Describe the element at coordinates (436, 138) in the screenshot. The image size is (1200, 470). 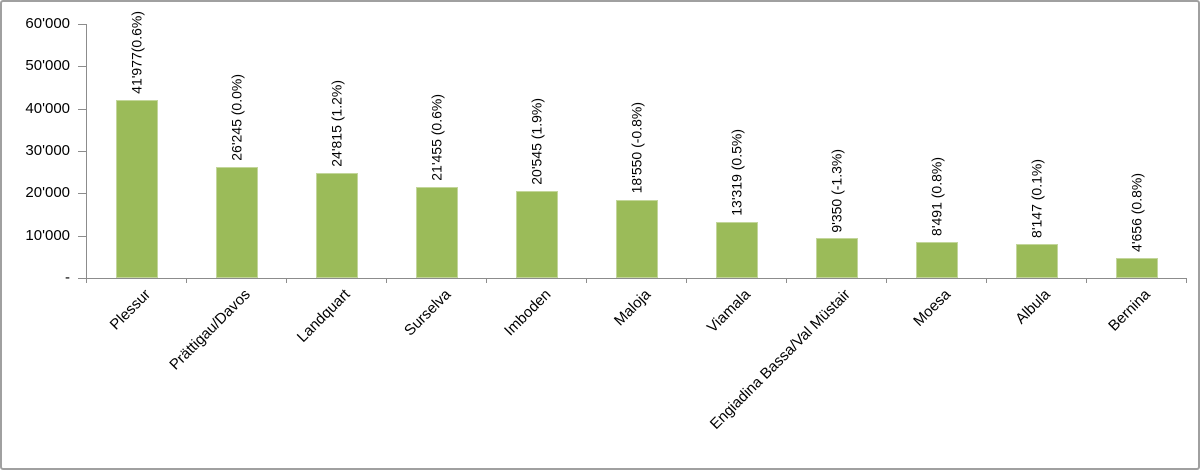
I see `bar-value-label: 21'455 (0.6%)` at that location.